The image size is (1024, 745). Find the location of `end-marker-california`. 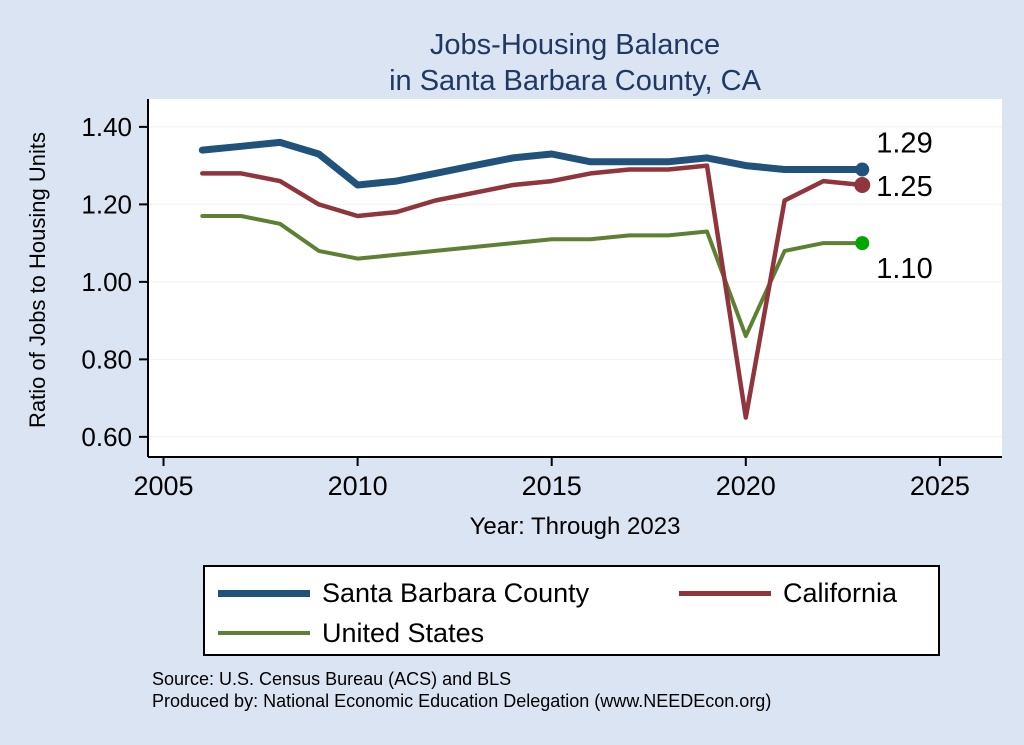

end-marker-california is located at coordinates (862, 185).